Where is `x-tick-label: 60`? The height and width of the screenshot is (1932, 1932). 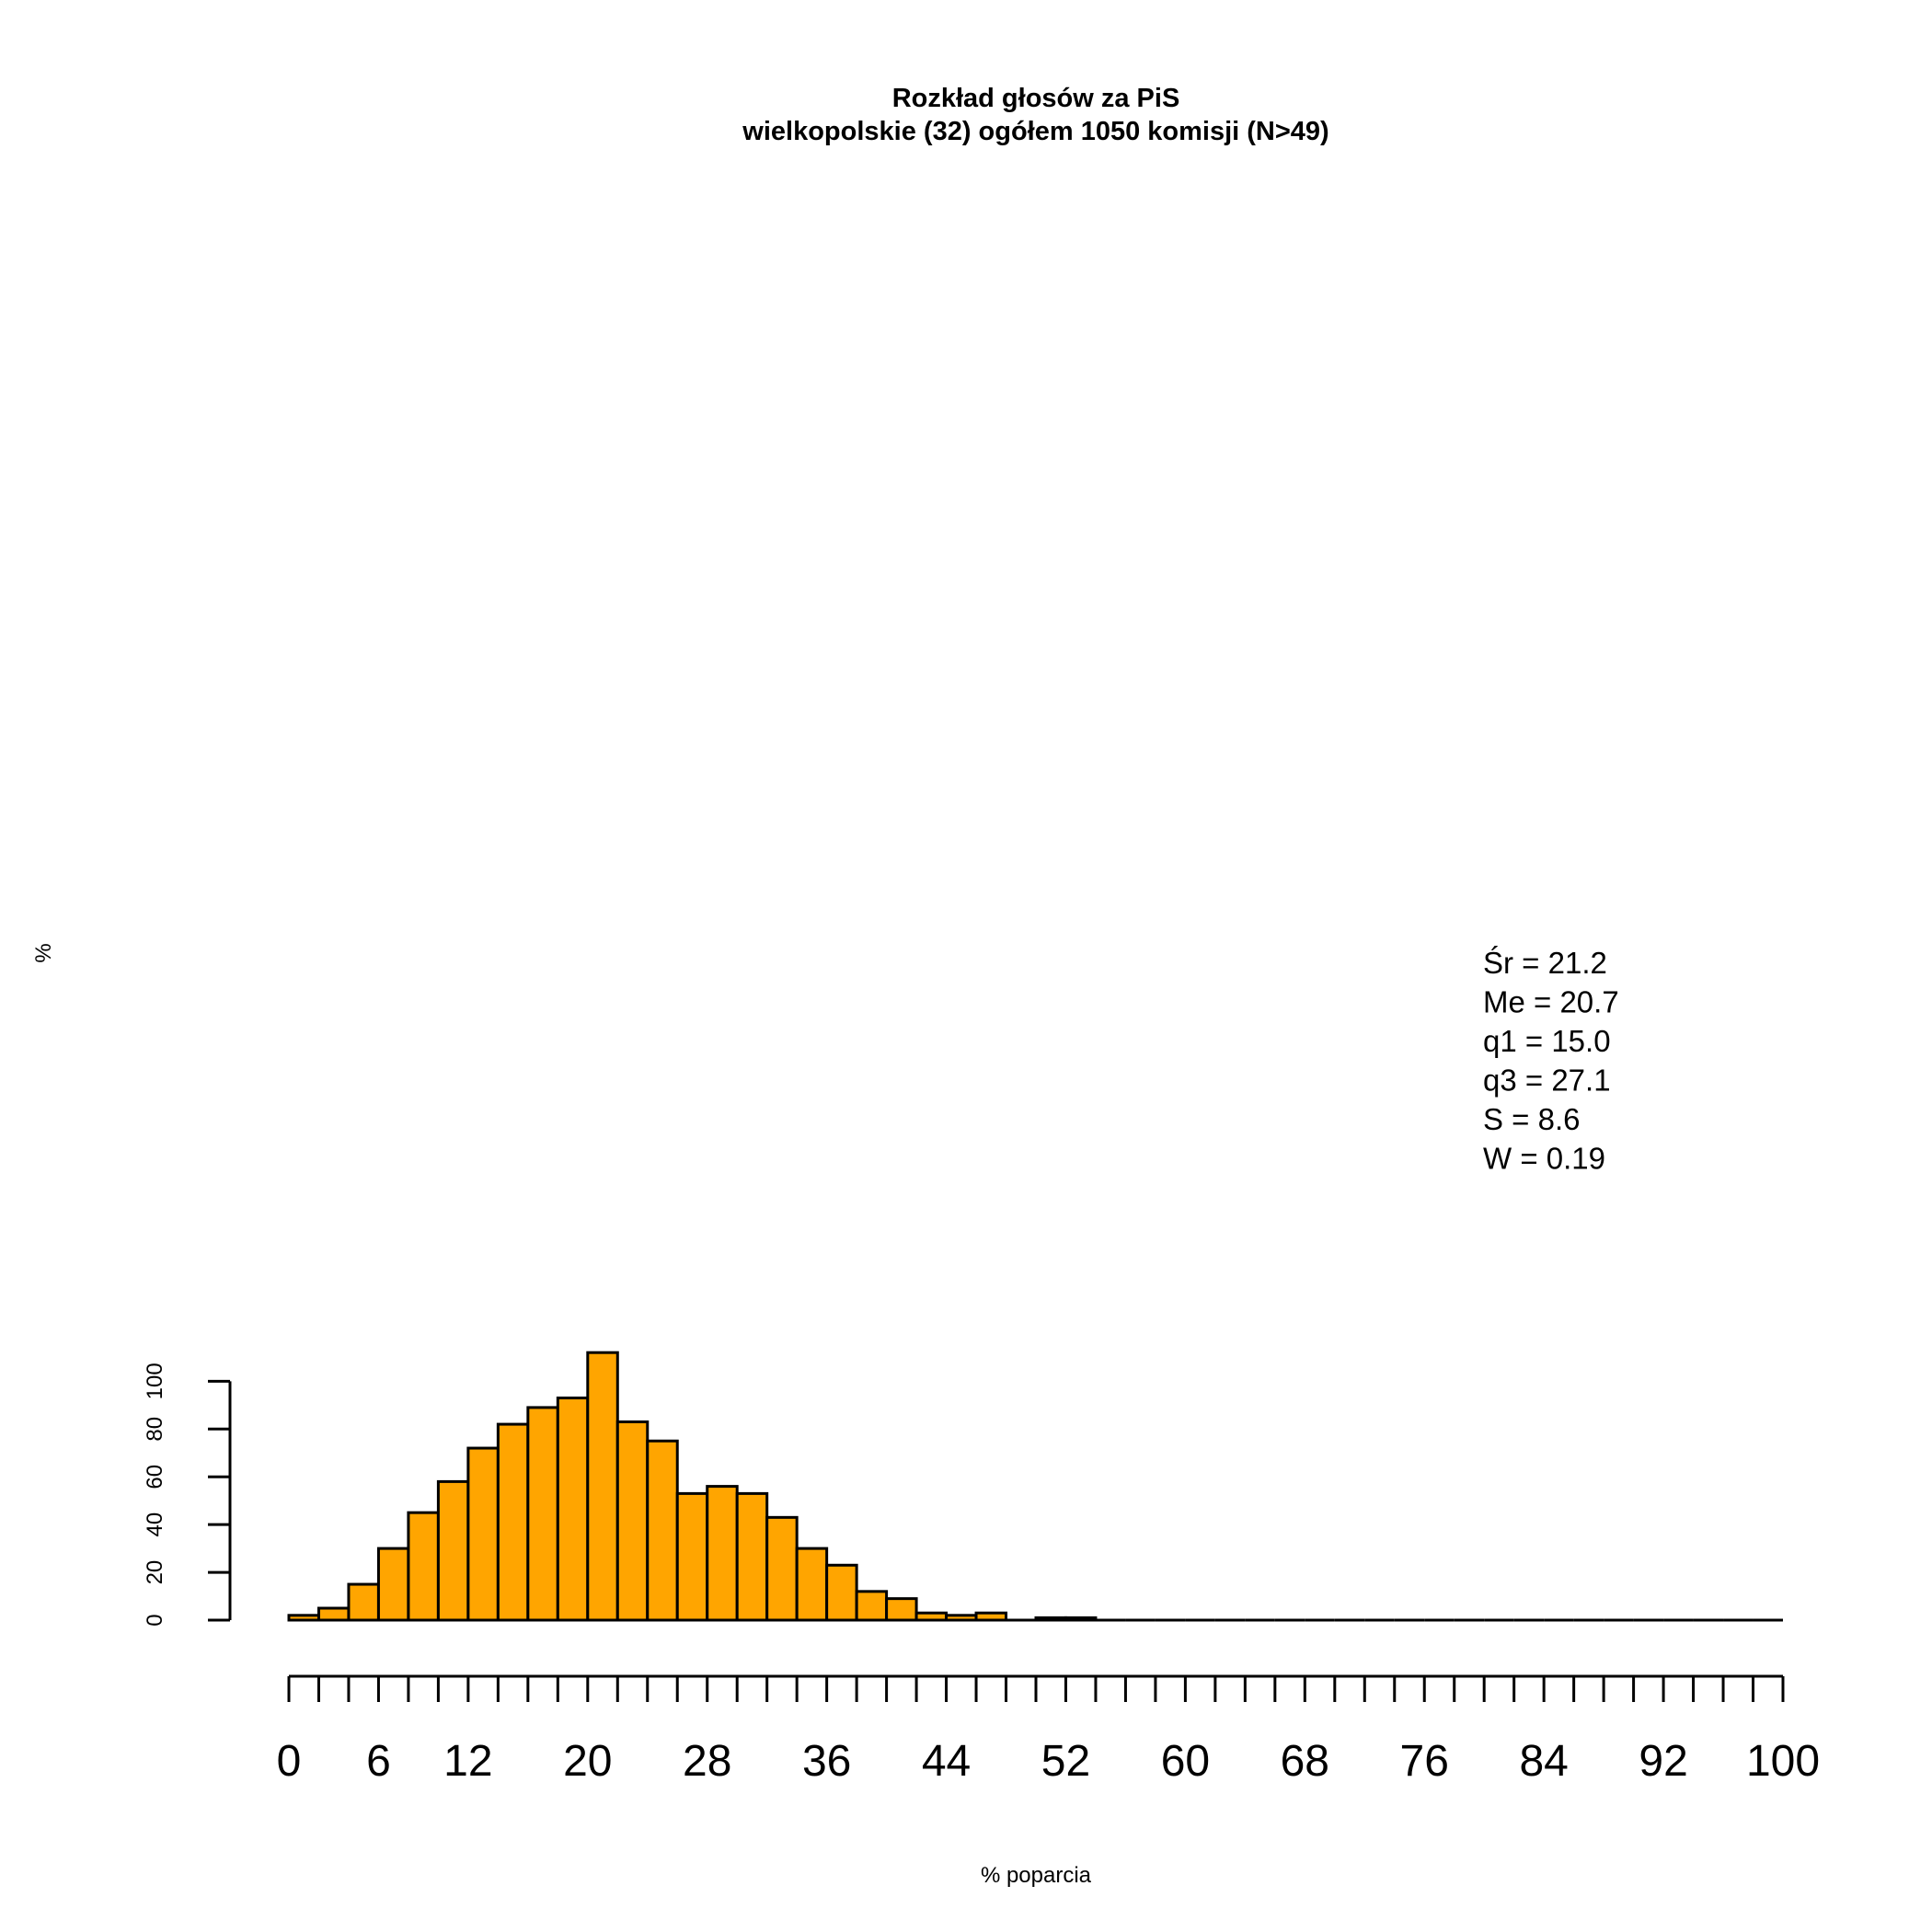 x-tick-label: 60 is located at coordinates (1185, 1761).